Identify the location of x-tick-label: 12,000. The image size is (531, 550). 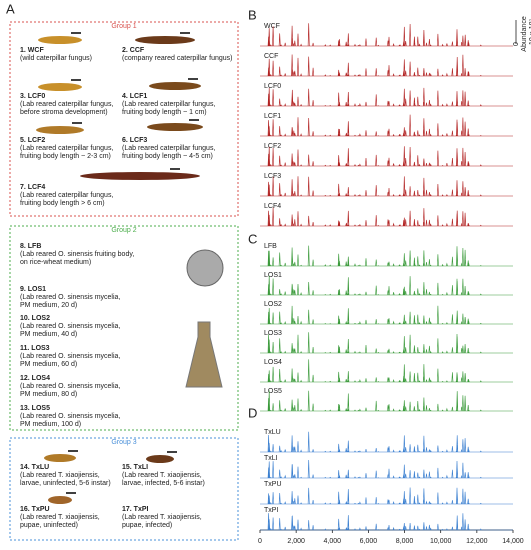
(477, 541).